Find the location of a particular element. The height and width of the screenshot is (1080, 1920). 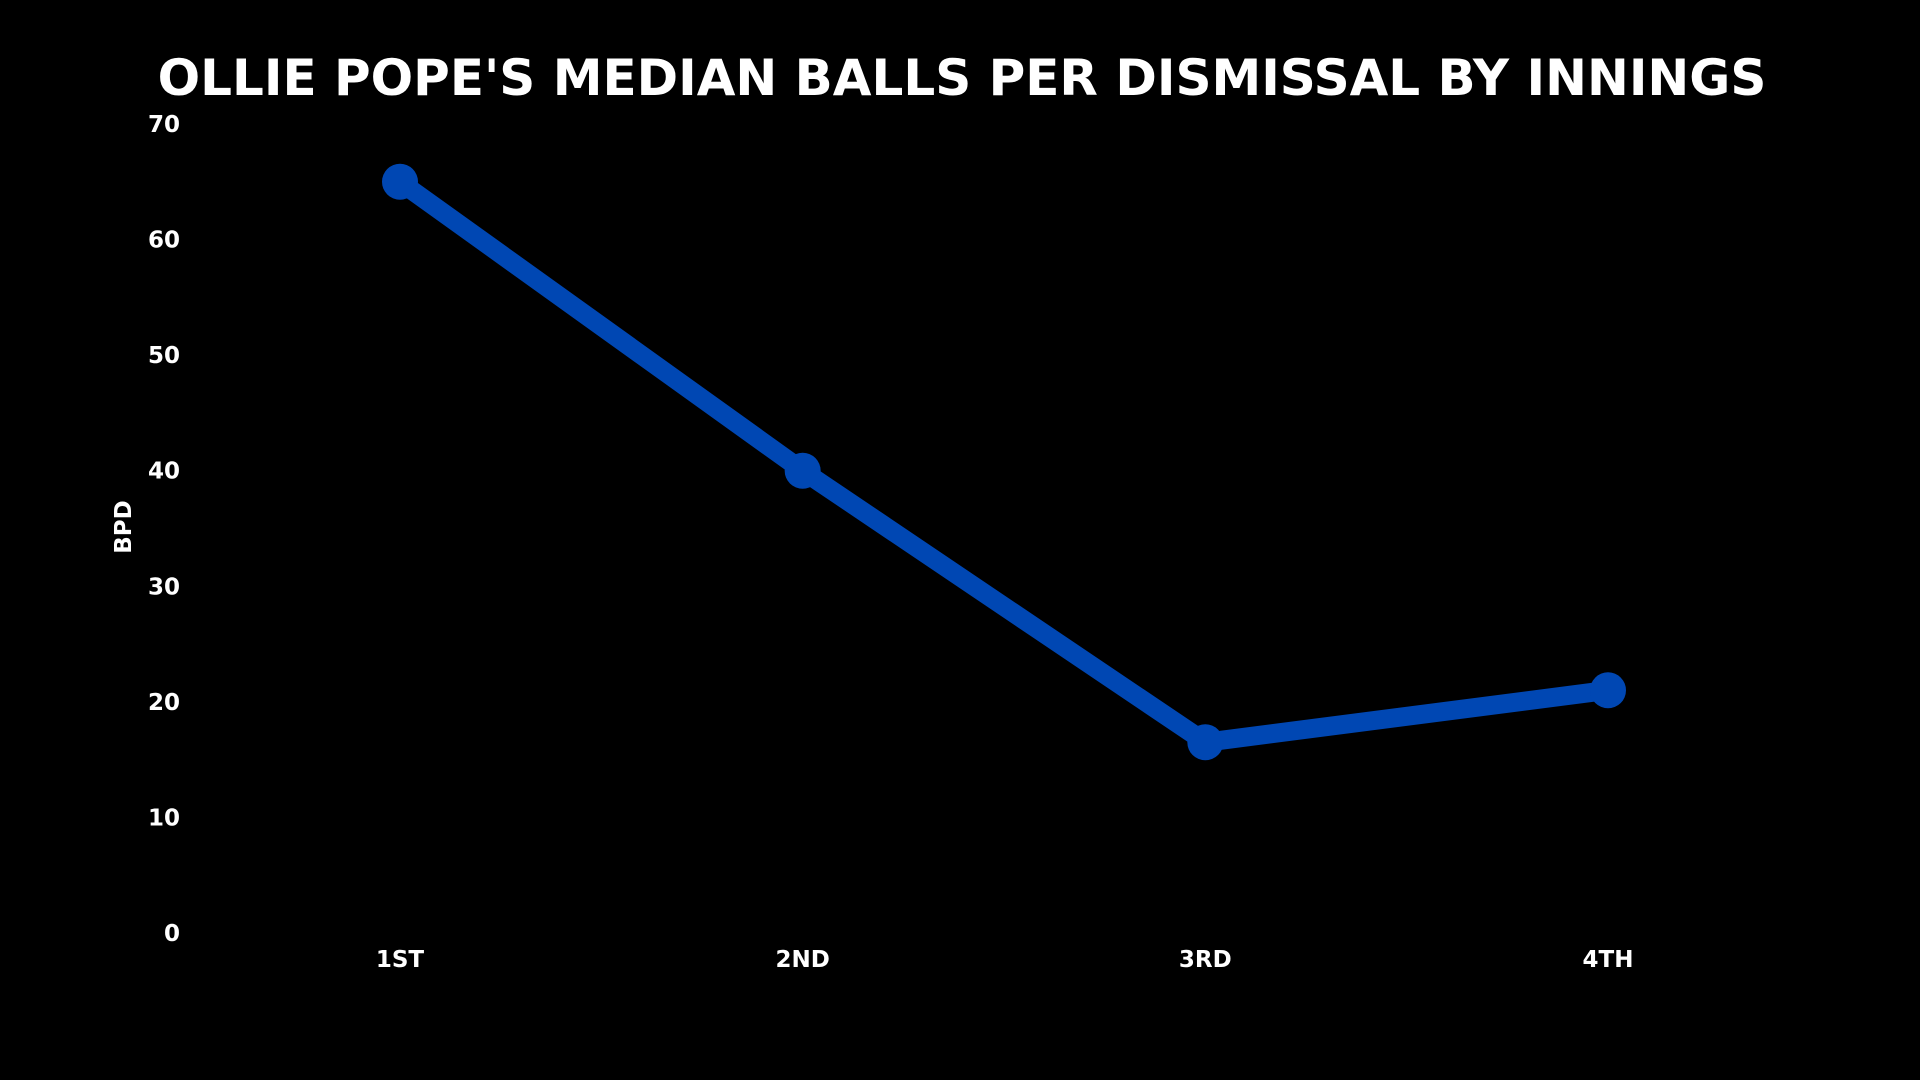

y-tick-label: 30 is located at coordinates (164, 587).